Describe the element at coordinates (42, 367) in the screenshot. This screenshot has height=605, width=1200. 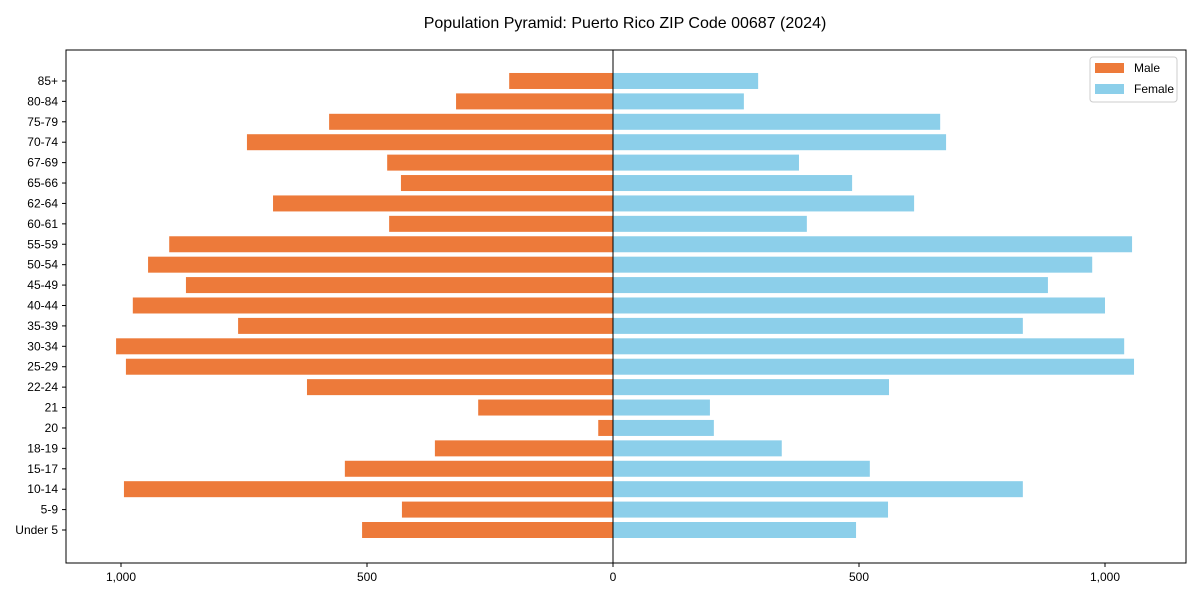
I see `y-tick-label: 25-29` at that location.